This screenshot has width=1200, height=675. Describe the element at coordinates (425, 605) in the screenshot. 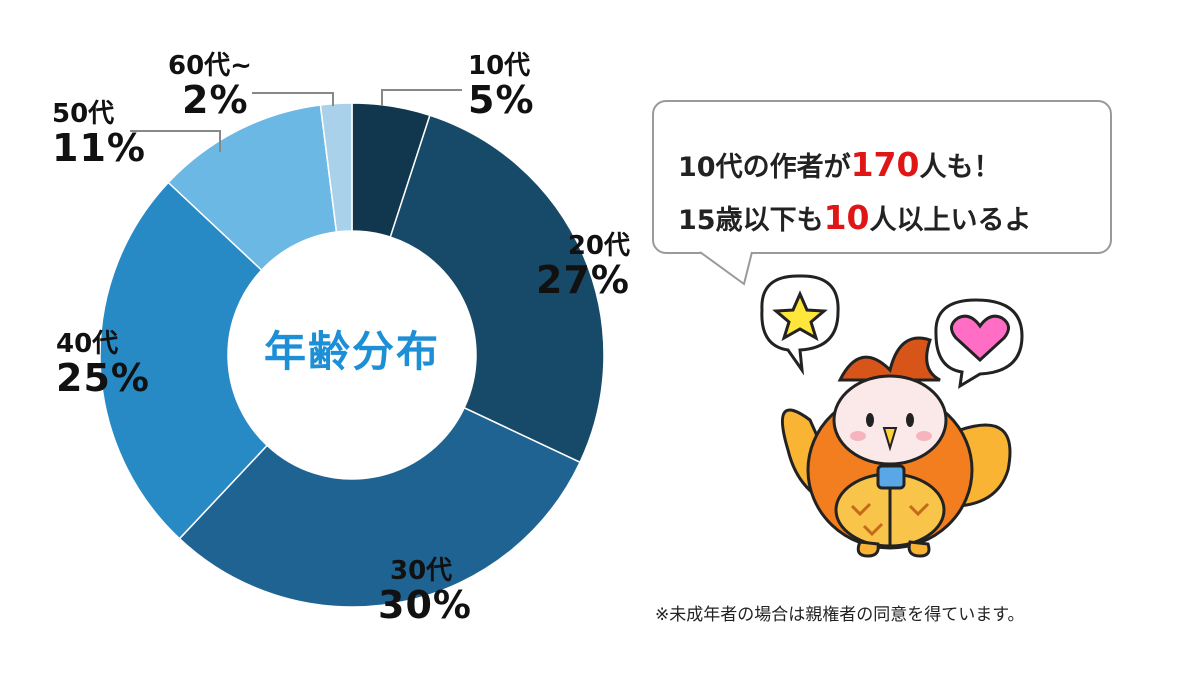

I see `value-label: 30%` at that location.